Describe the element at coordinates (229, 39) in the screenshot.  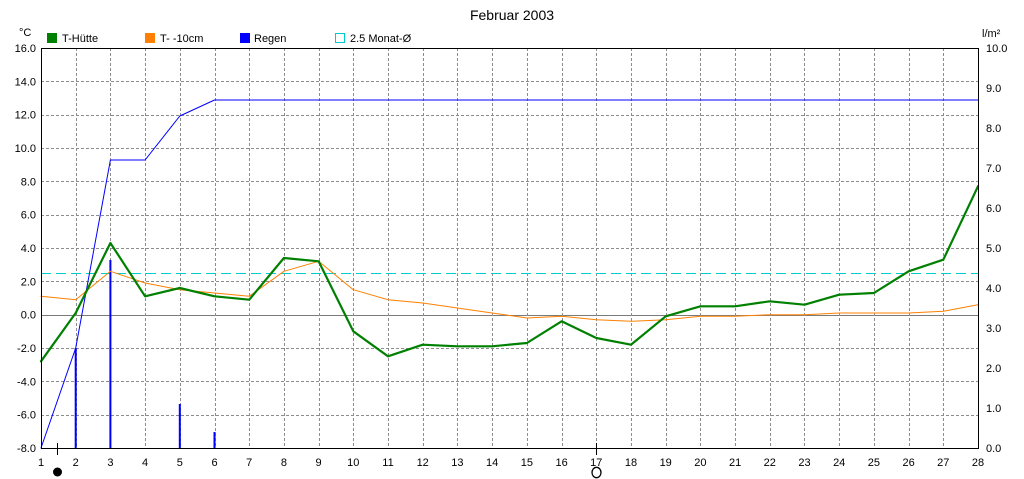
I see `legend: T-Hütte T- -10cm Regen 2.5 Monat-Ø` at that location.